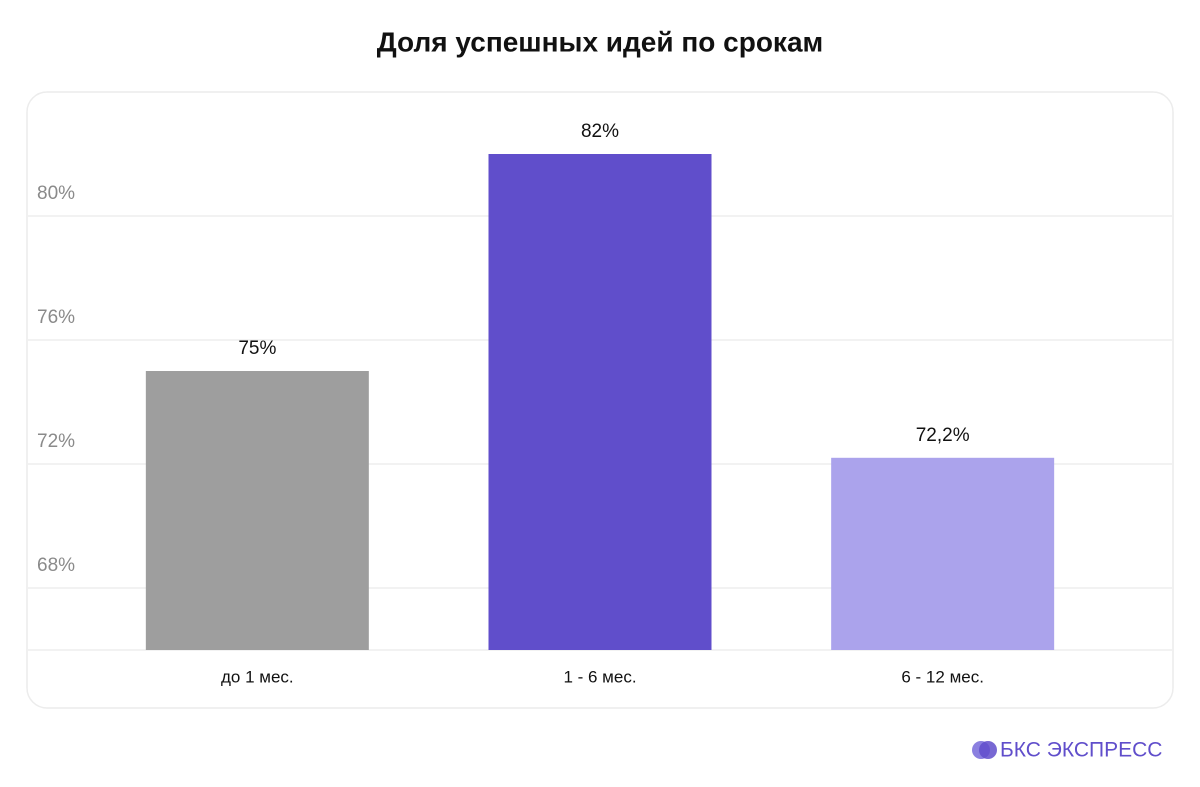 The height and width of the screenshot is (787, 1200). What do you see at coordinates (56, 317) in the screenshot?
I see `y-tick-label: 76%` at bounding box center [56, 317].